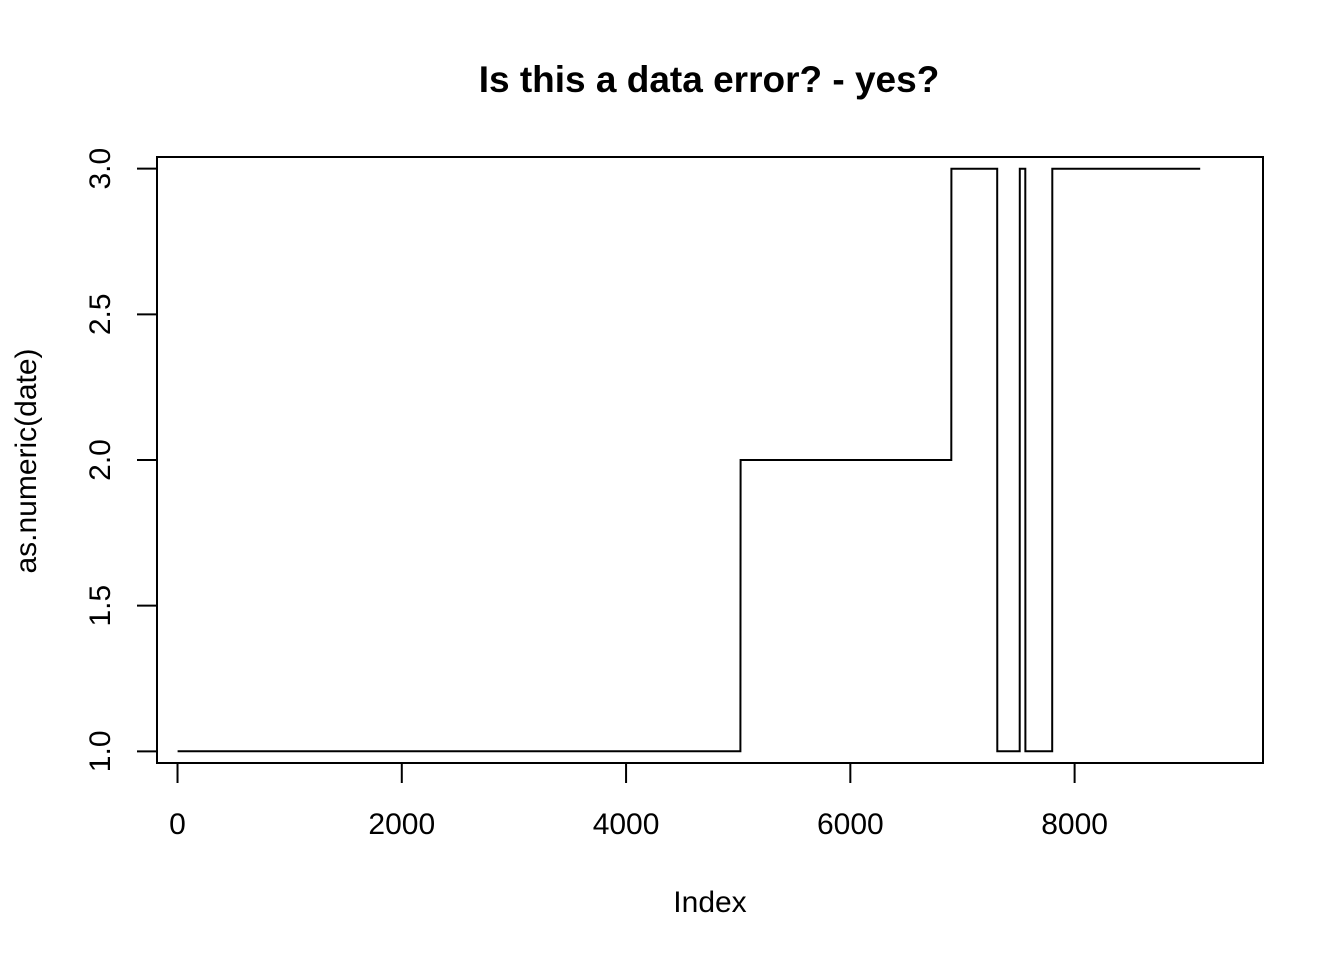 This screenshot has height=960, width=1344. What do you see at coordinates (1074, 824) in the screenshot?
I see `x-tick-label: 8000` at bounding box center [1074, 824].